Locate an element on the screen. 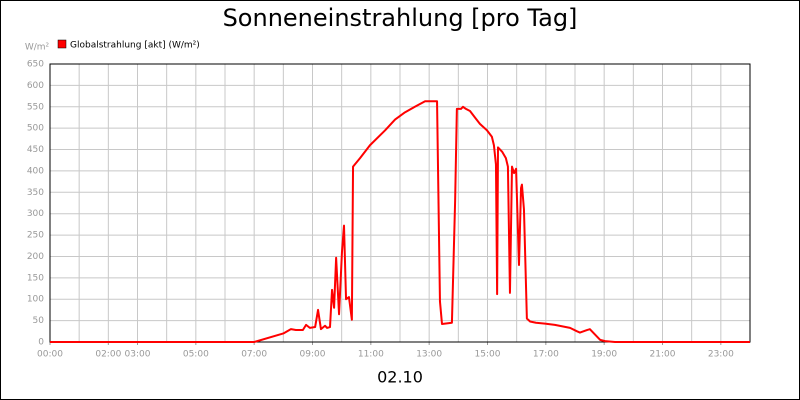  y-tick-label: 200 is located at coordinates (35, 257).